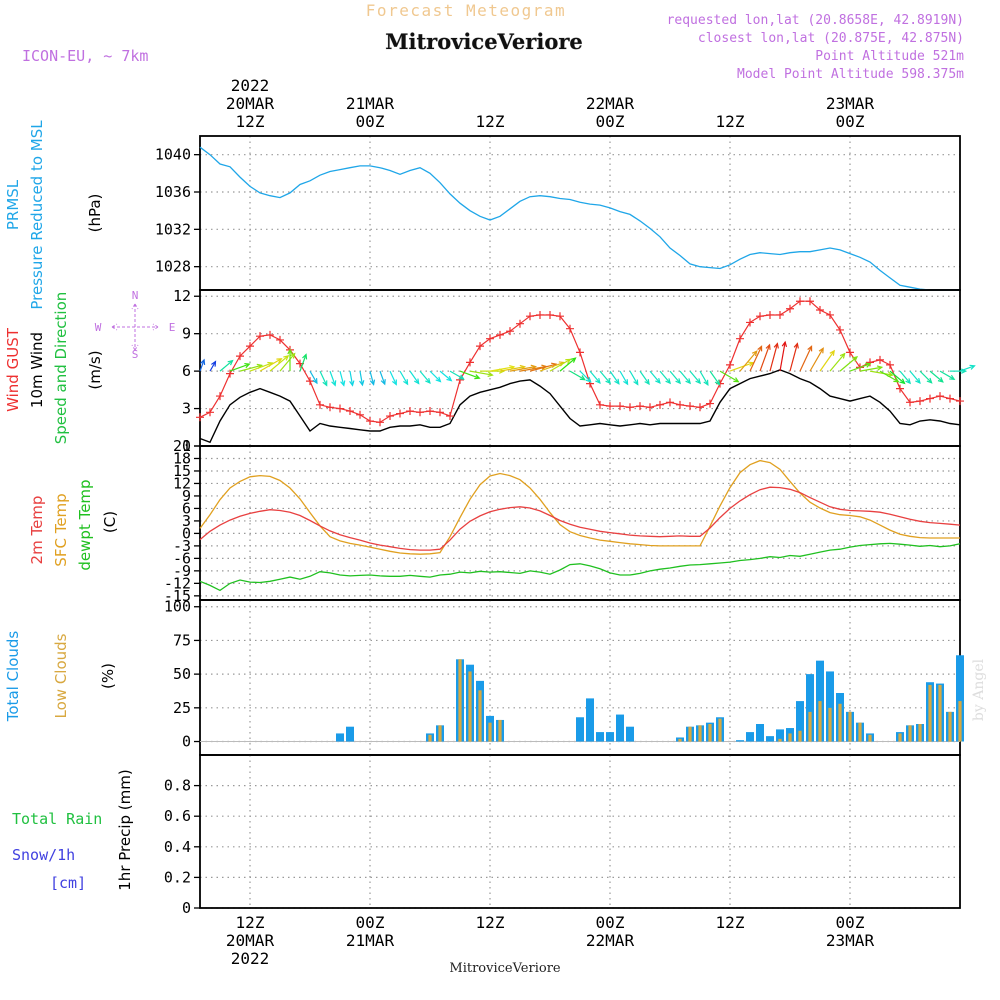  Describe the element at coordinates (466, 10) in the screenshot. I see `meteogram-title: Forecast Meteogram` at that location.